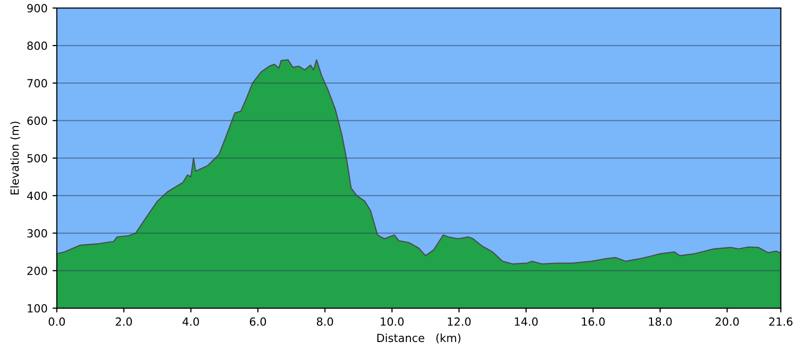  Describe the element at coordinates (727, 321) in the screenshot. I see `x-tick-label: 20.0` at that location.